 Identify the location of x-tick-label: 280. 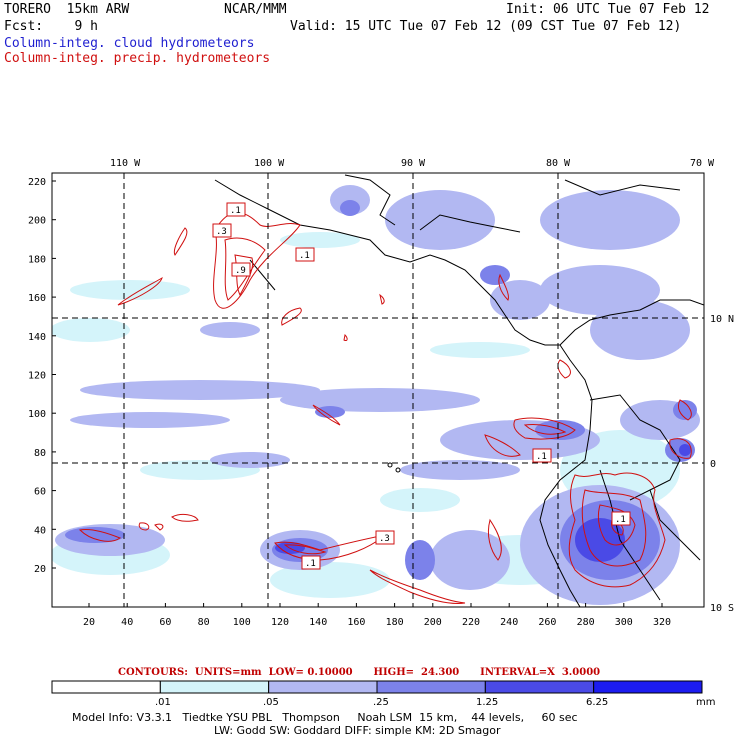
(586, 622).